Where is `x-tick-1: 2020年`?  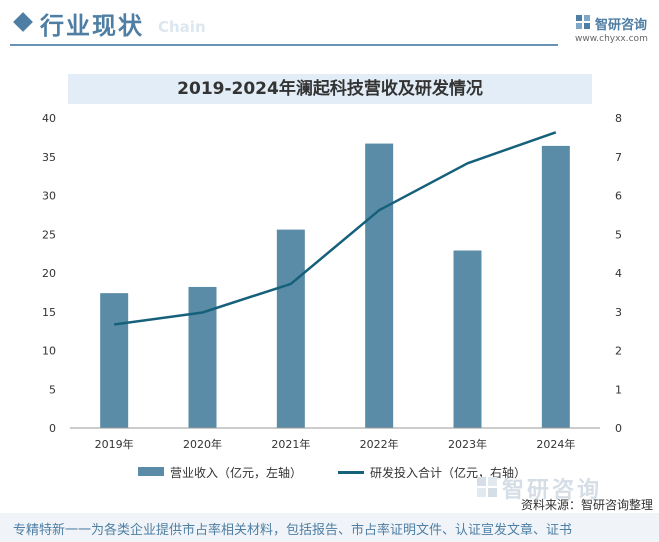 x-tick-1: 2020年 is located at coordinates (202, 444).